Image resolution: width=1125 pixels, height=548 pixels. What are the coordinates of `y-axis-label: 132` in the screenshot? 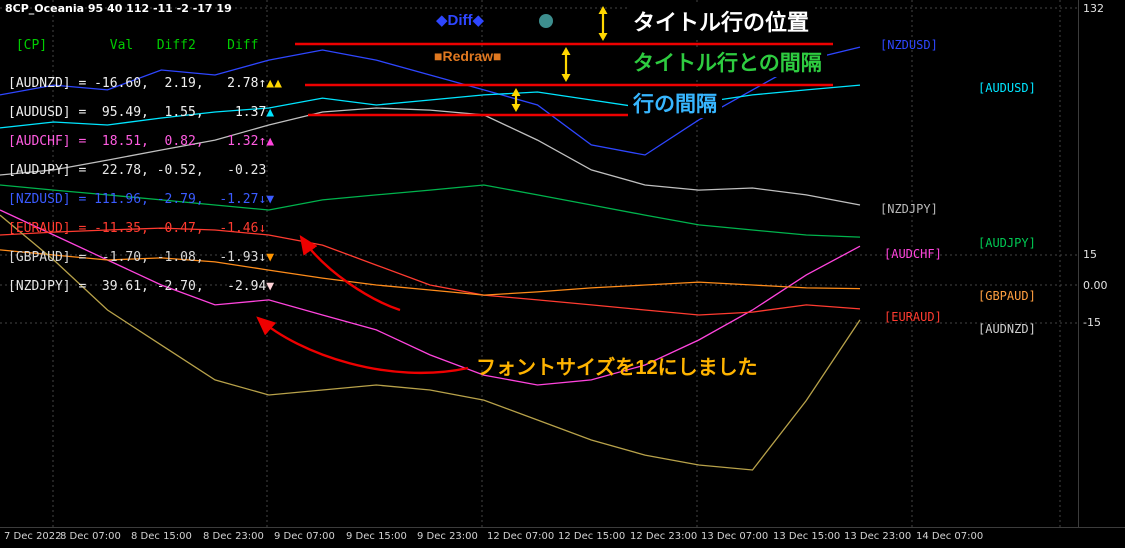 It's located at (1093, 8).